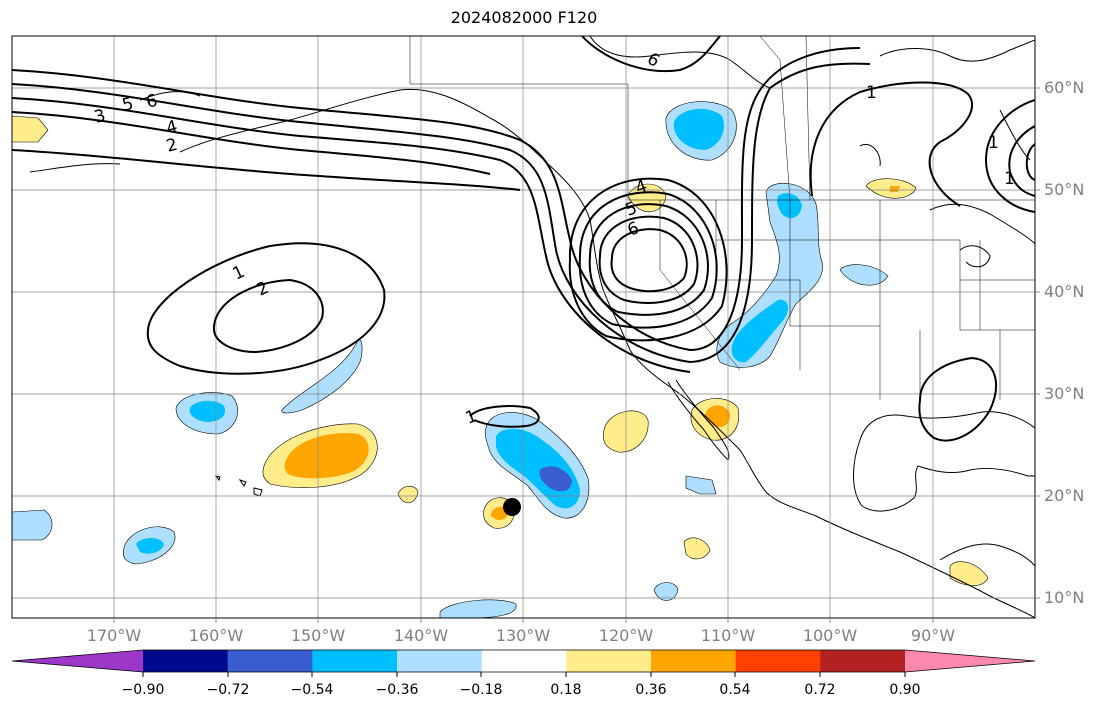  What do you see at coordinates (523, 620) in the screenshot?
I see `lon-ticks` at bounding box center [523, 620].